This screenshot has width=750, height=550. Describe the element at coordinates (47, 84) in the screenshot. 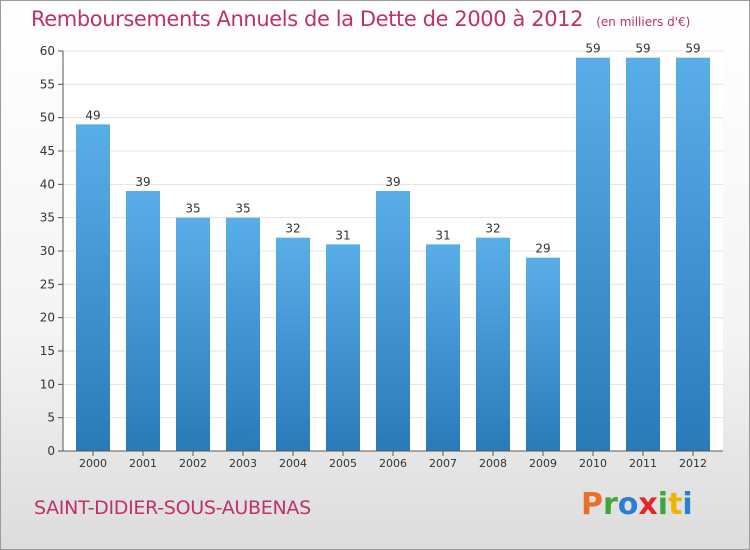

I see `y-tick-label: 55` at that location.